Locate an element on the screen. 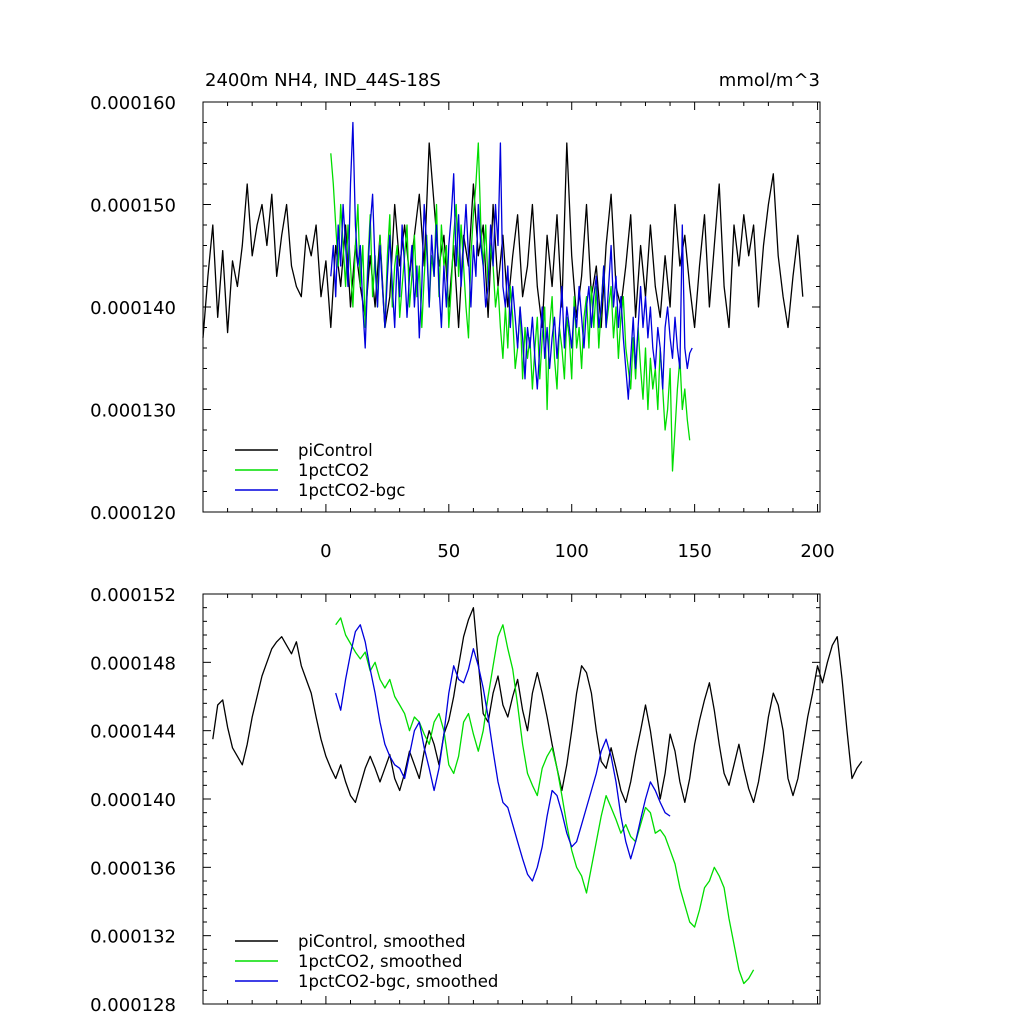 The height and width of the screenshot is (1024, 1024). series-line-picontrol is located at coordinates (503, 240).